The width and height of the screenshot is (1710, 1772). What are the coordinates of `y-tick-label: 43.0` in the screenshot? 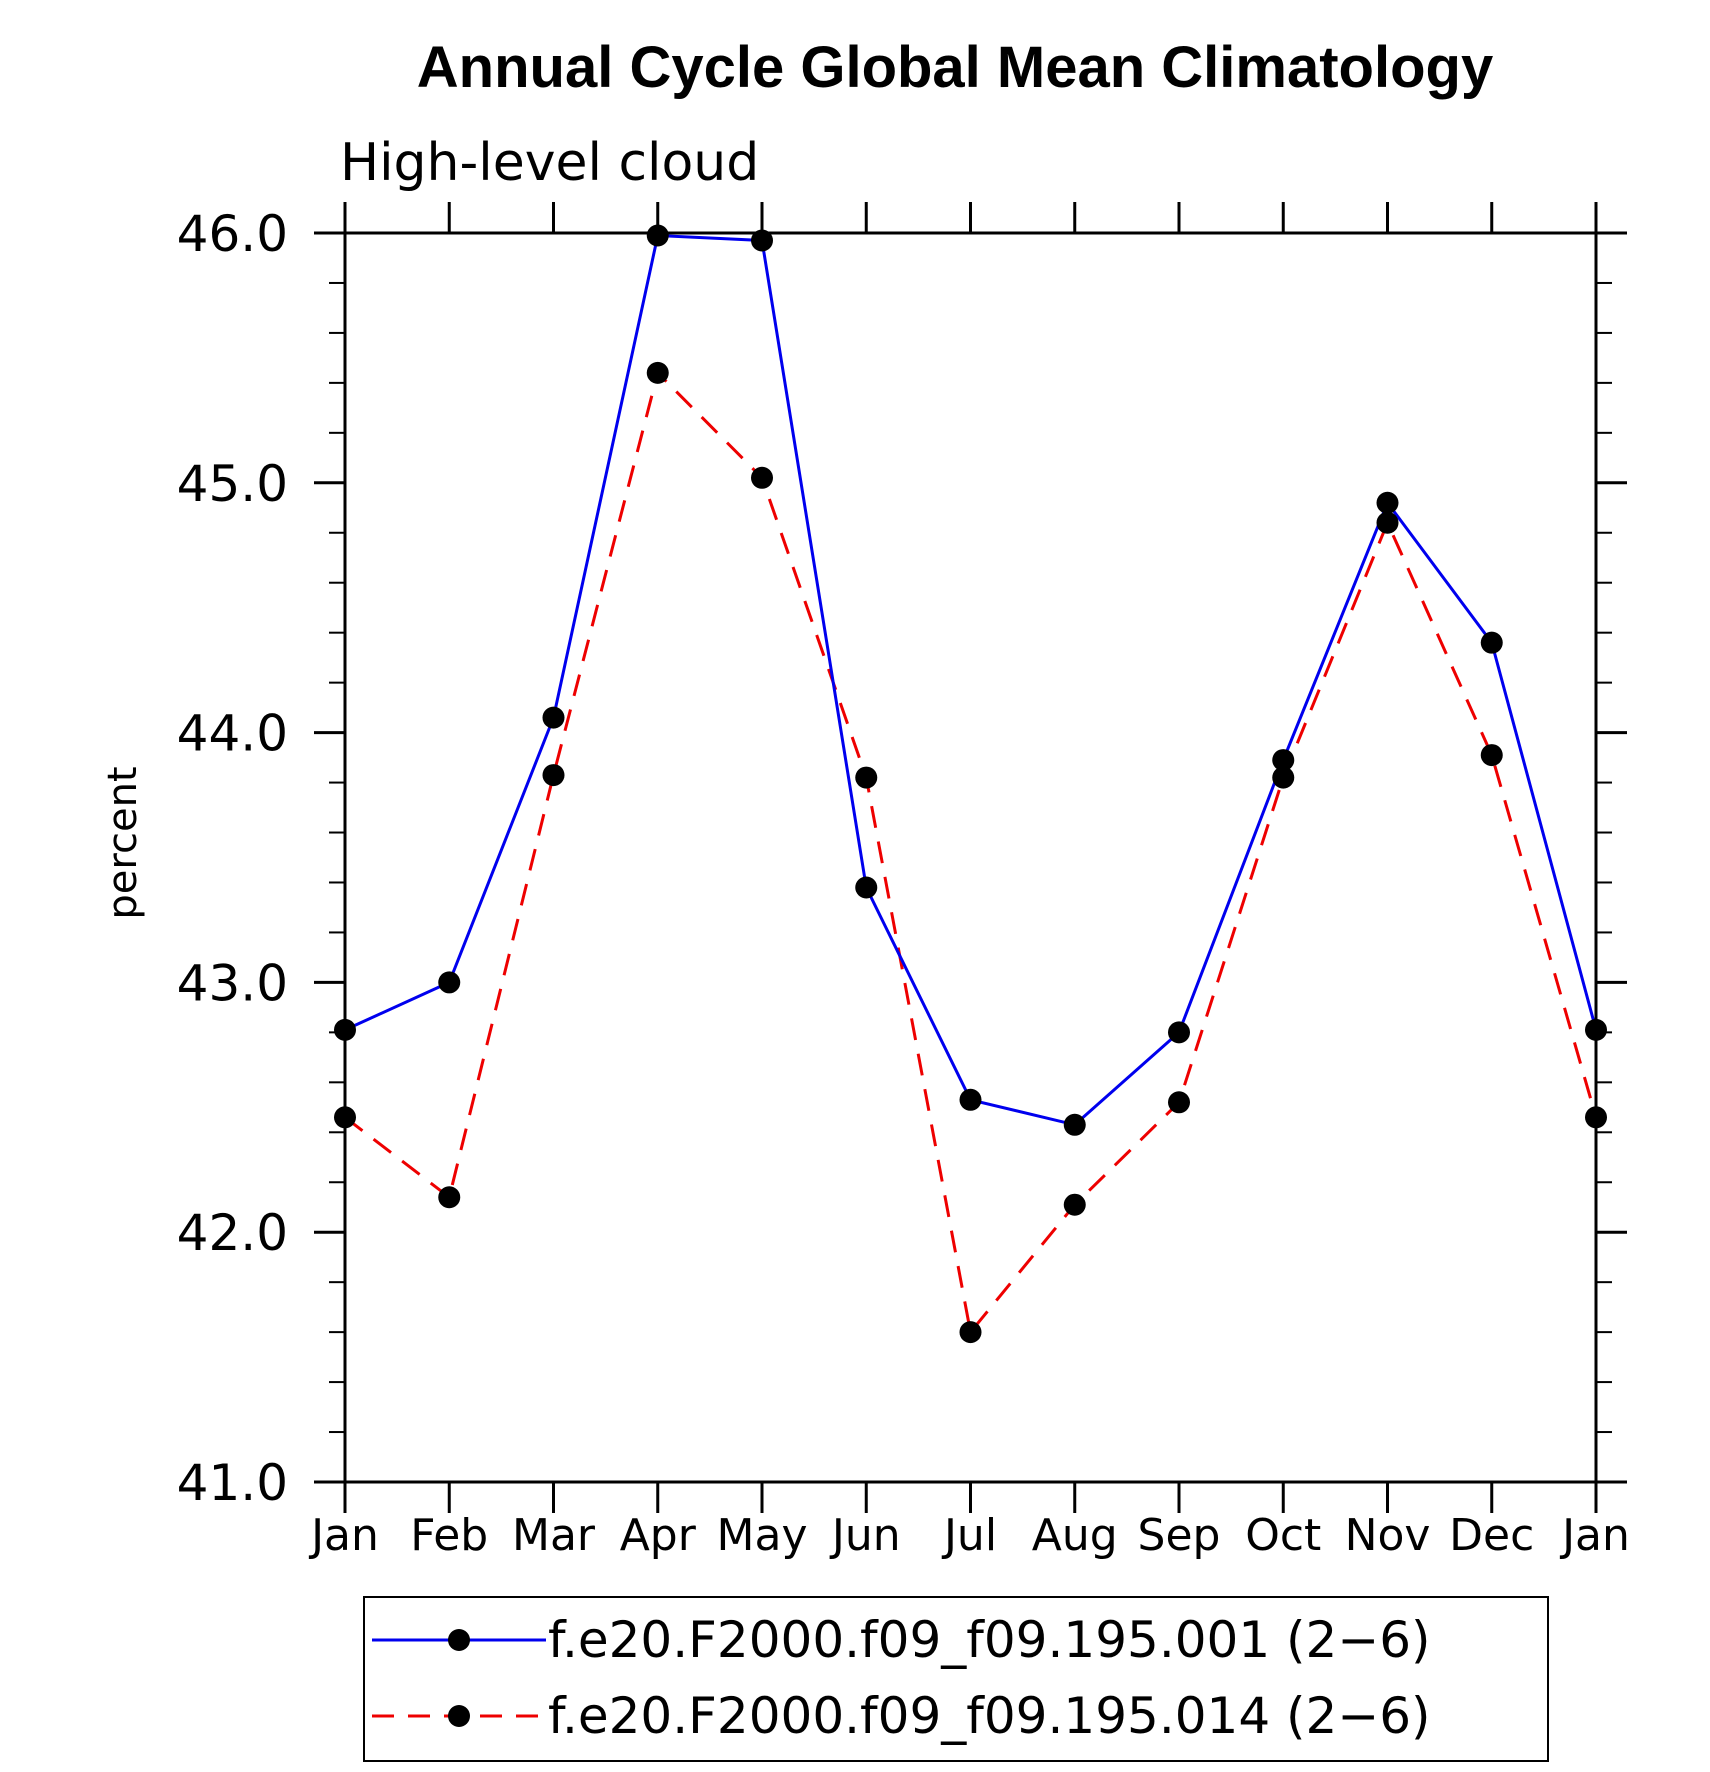 It's located at (232, 983).